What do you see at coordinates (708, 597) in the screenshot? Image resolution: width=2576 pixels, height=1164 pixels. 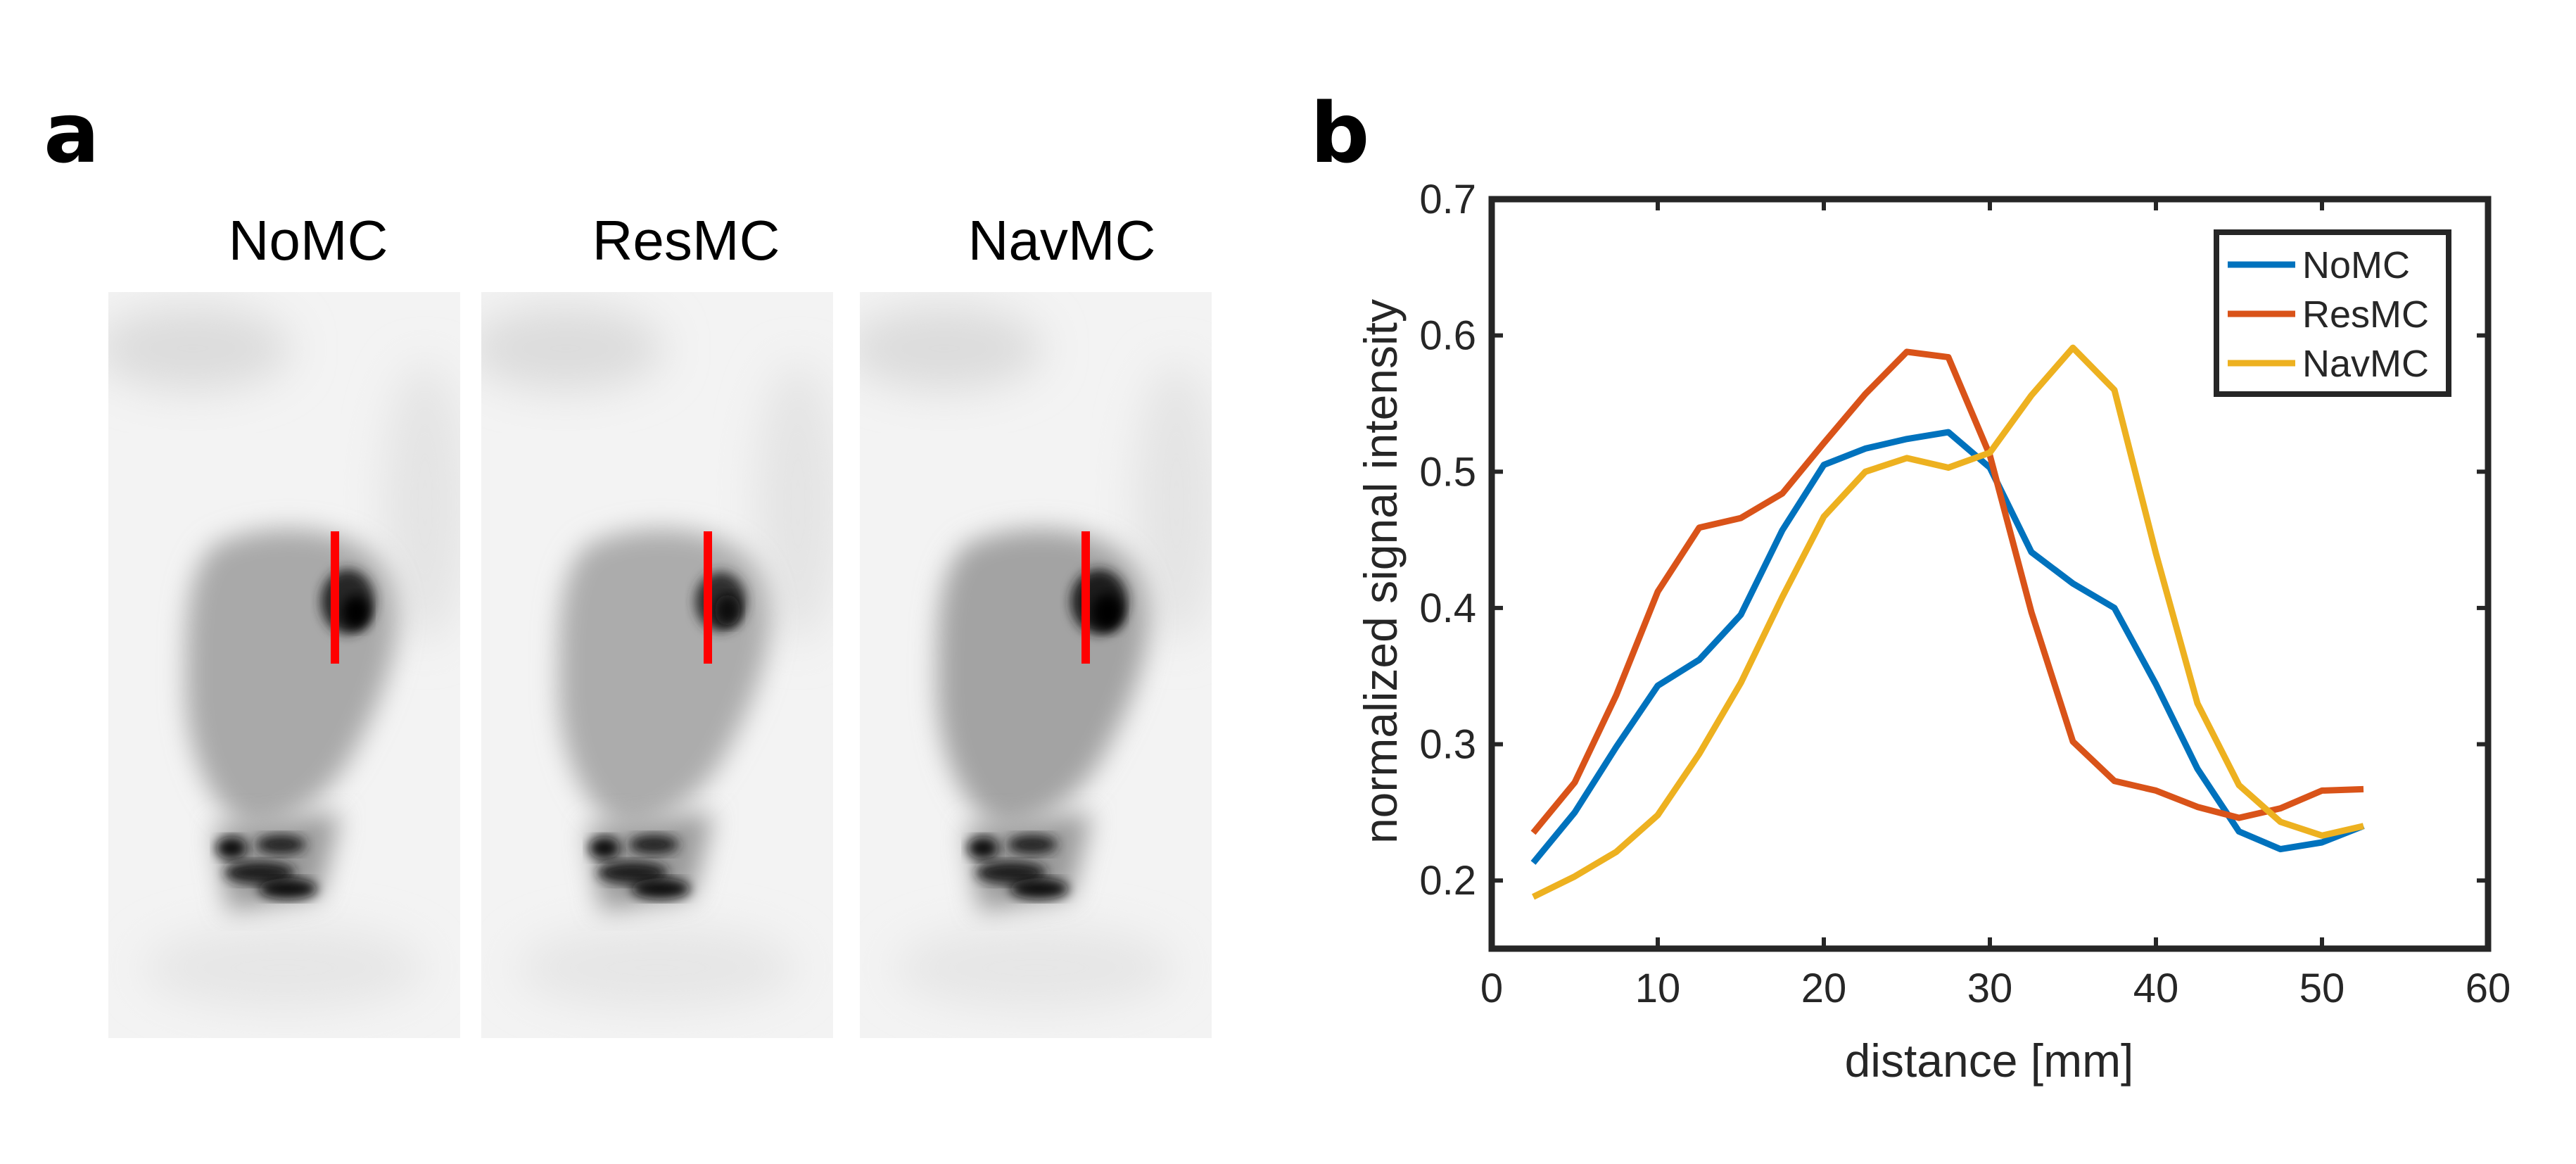 I see `profile-line-resmc` at bounding box center [708, 597].